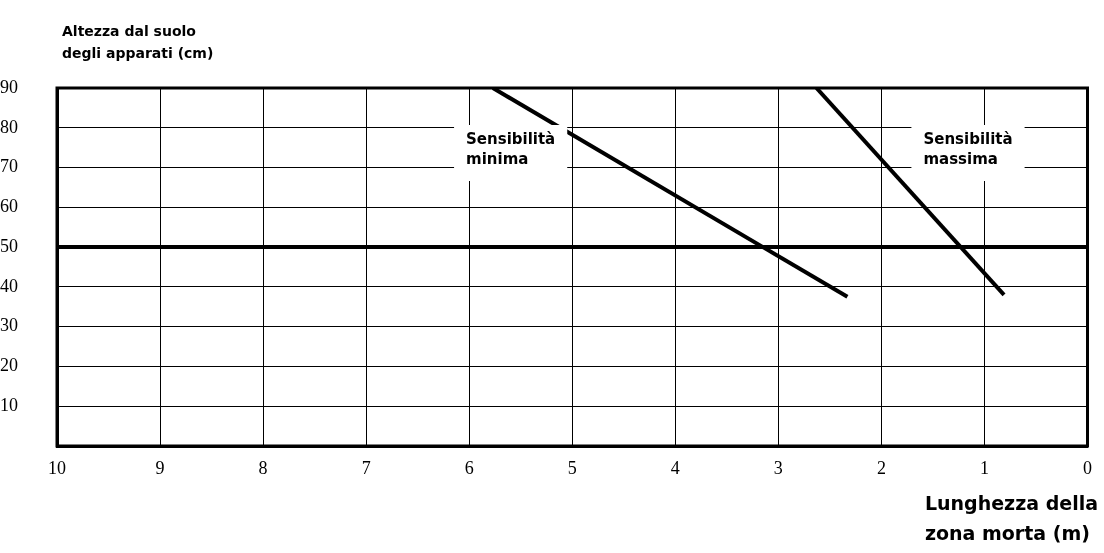 Image resolution: width=1104 pixels, height=553 pixels. What do you see at coordinates (9, 206) in the screenshot?
I see `y-tick-label: 60` at bounding box center [9, 206].